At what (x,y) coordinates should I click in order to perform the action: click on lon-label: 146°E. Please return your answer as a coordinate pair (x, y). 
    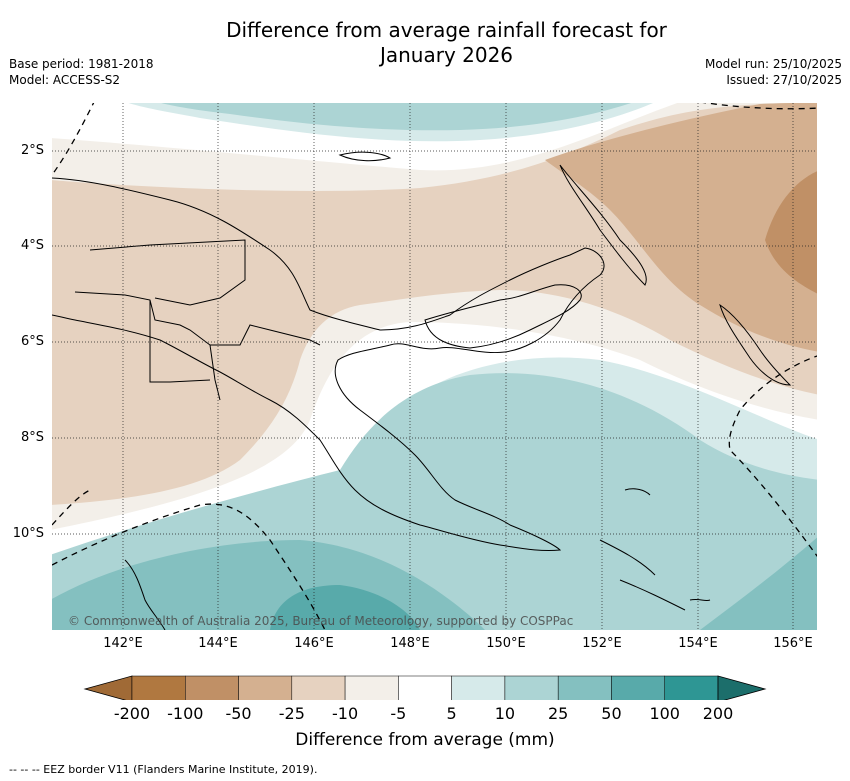
    Looking at the image, I should click on (314, 643).